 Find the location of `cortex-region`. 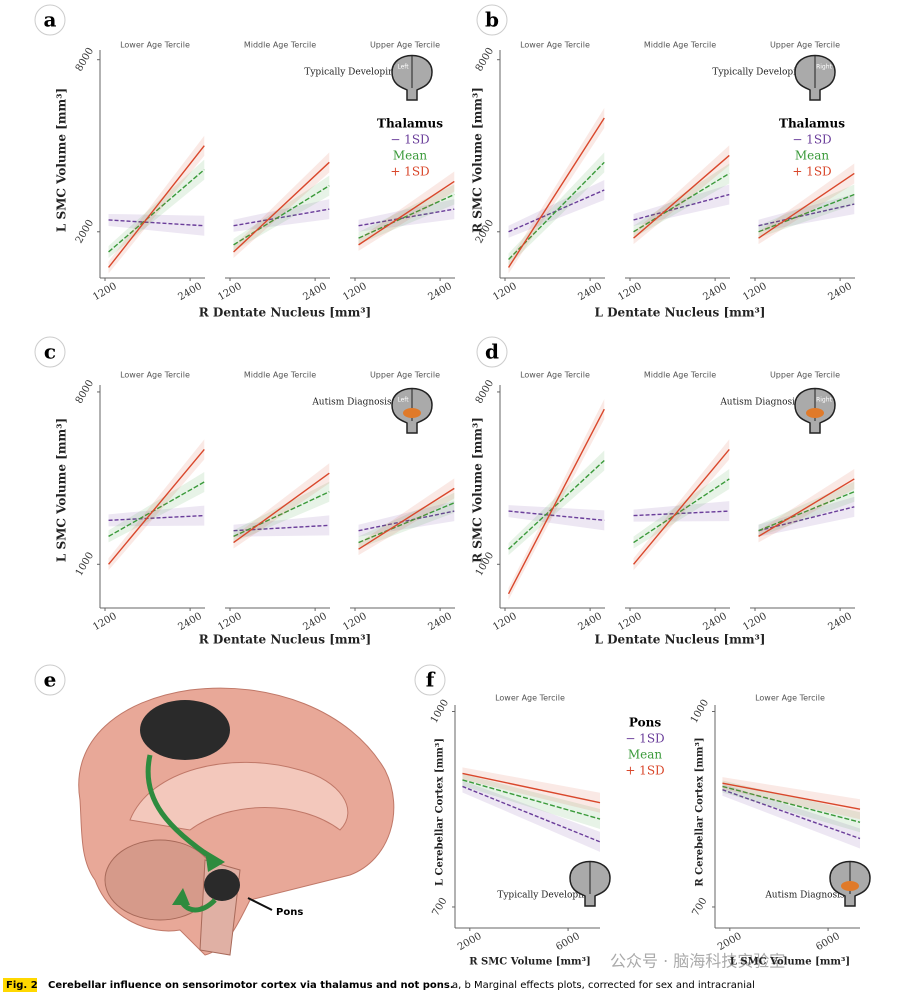

cortex-region is located at coordinates (185, 730).